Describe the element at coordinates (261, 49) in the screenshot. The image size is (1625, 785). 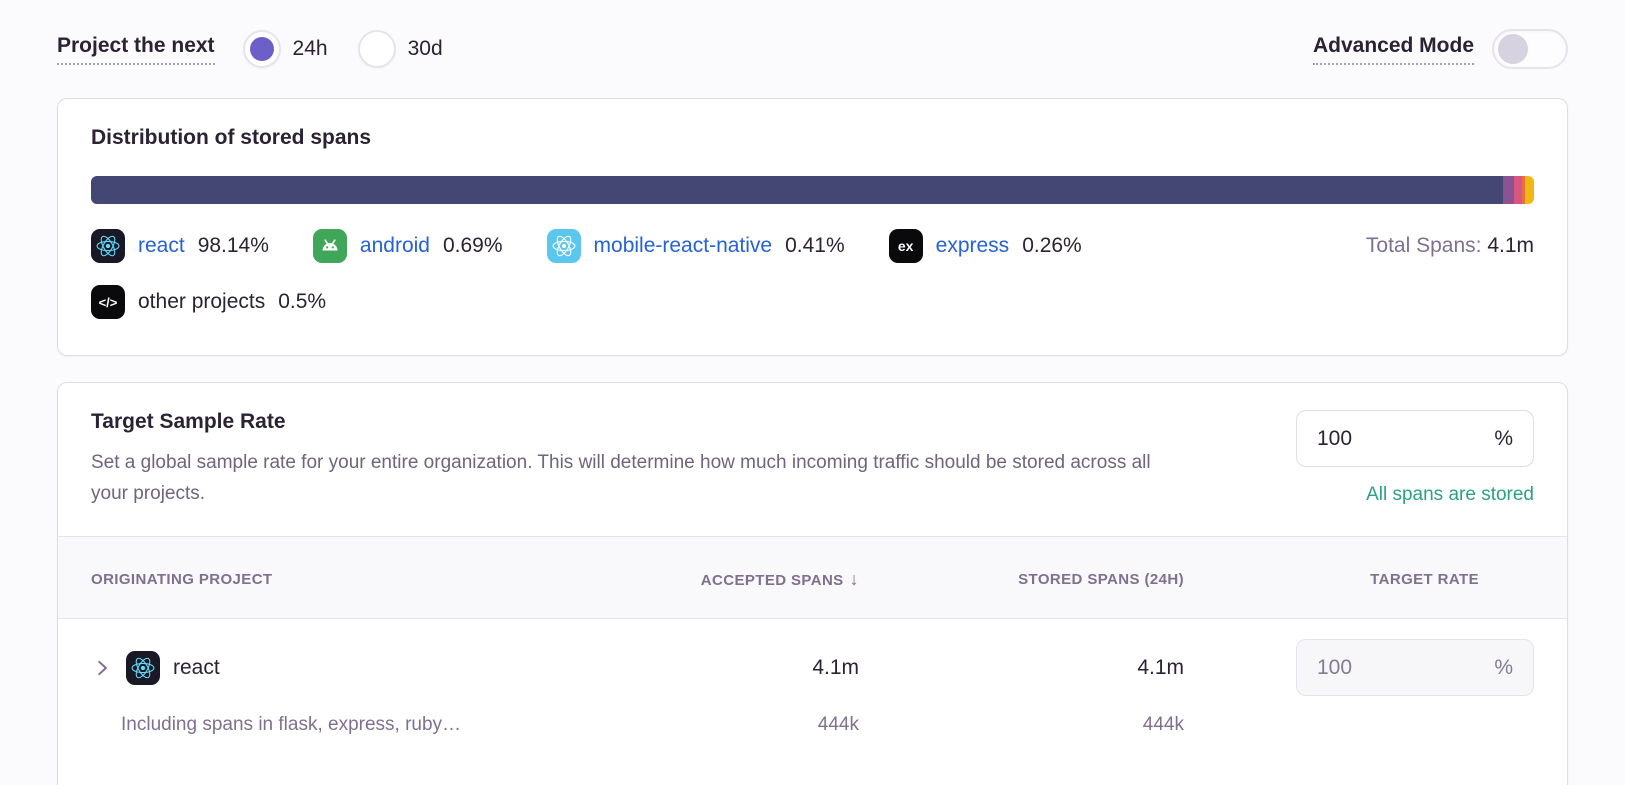
I see `radio-24h-selected-icon` at that location.